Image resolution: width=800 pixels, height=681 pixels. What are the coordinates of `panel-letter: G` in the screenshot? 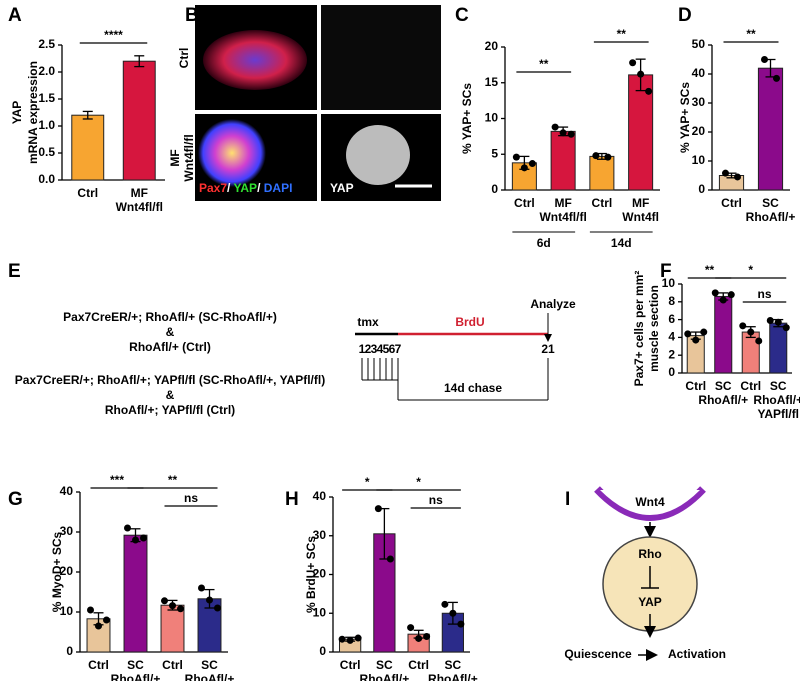 It's located at (15, 499).